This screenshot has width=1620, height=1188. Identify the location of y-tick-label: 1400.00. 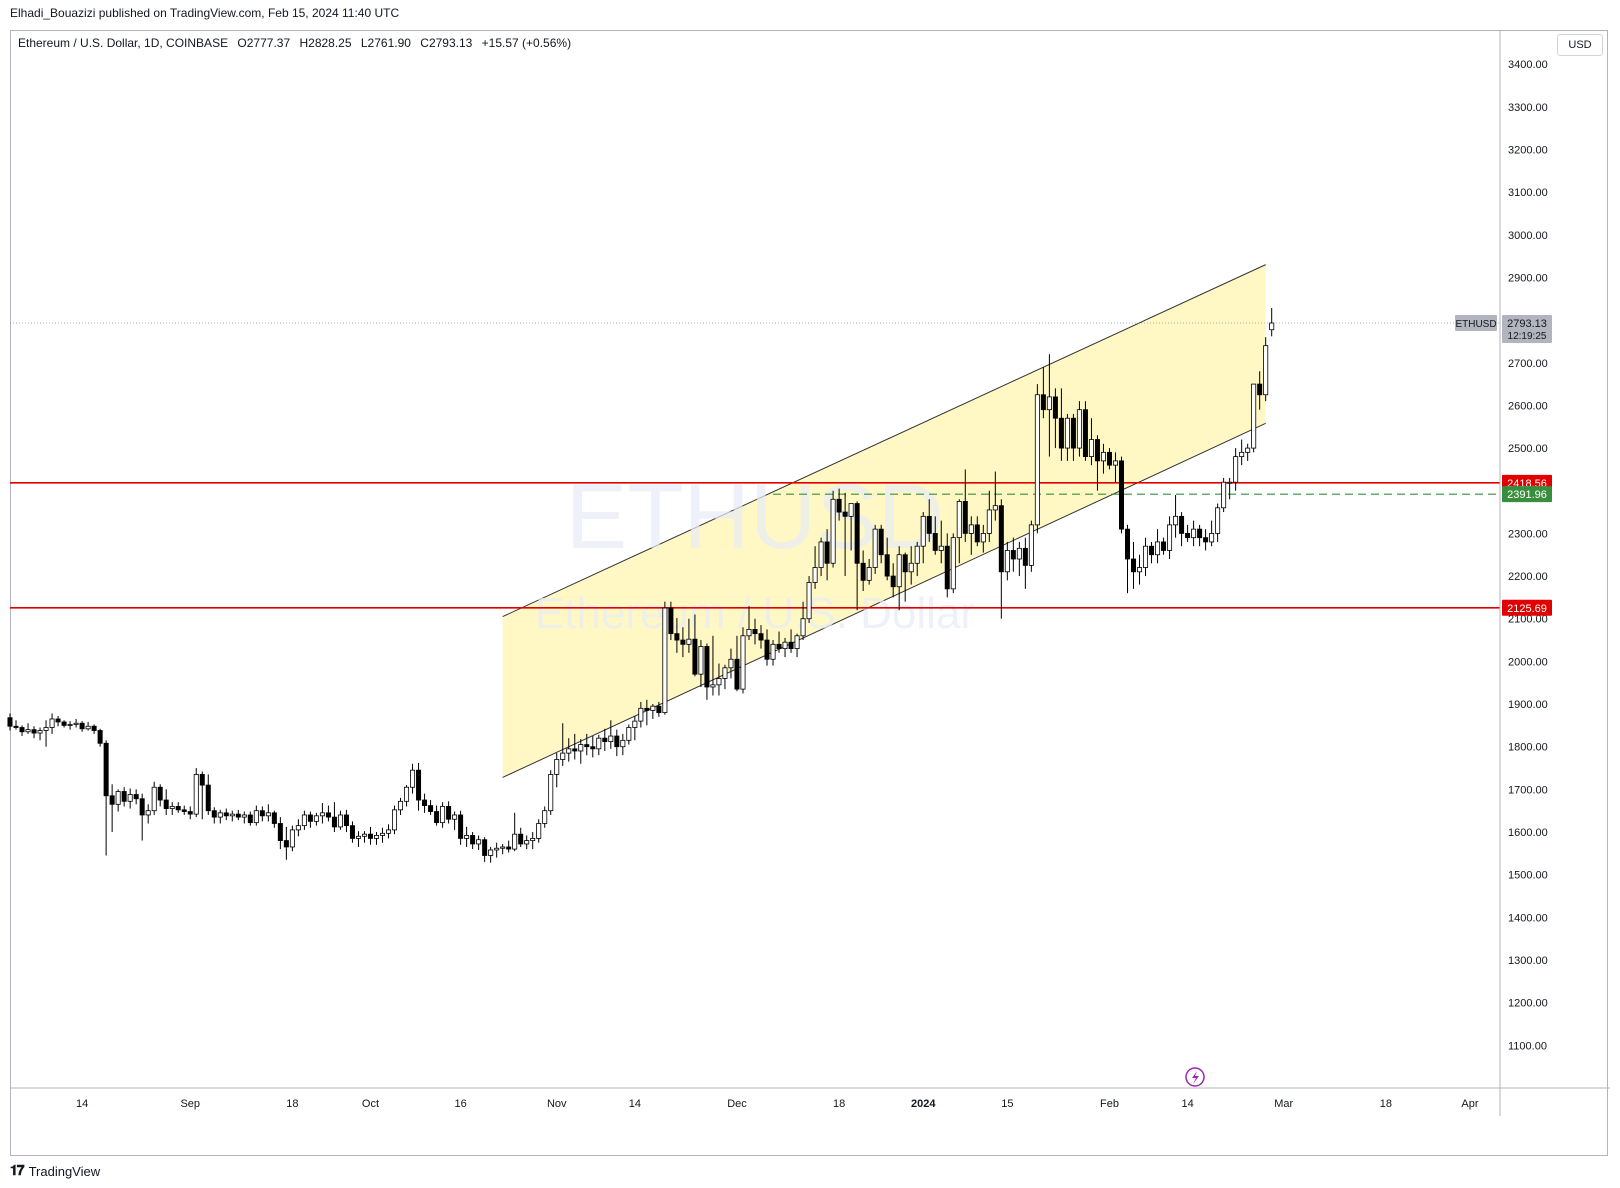
(1528, 918).